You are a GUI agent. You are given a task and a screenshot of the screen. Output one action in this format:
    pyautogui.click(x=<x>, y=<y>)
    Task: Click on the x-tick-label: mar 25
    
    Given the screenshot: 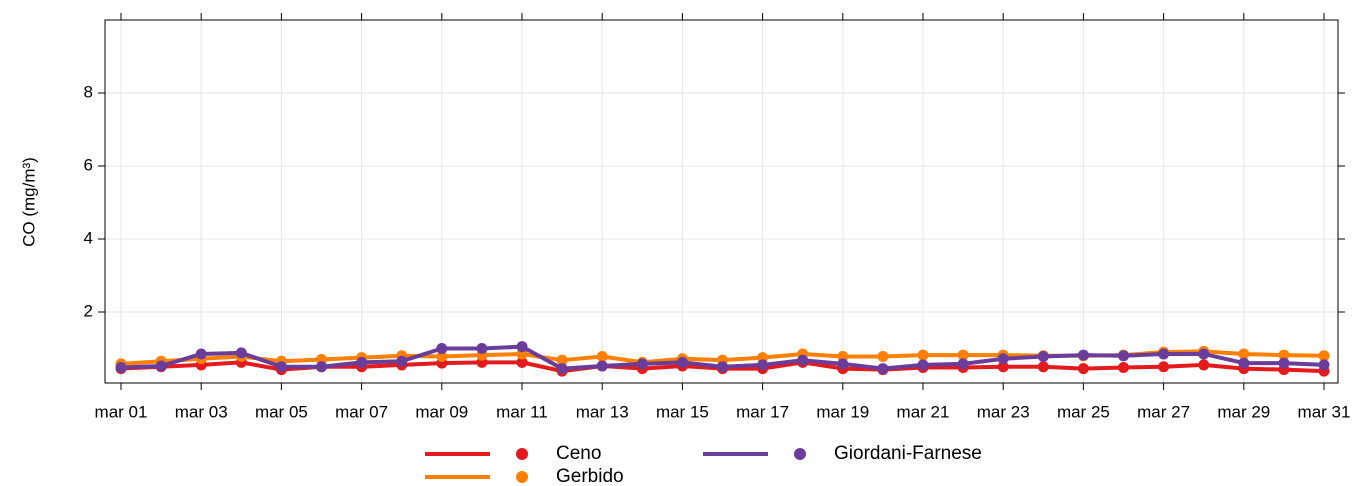 What is the action you would take?
    pyautogui.click(x=1083, y=411)
    